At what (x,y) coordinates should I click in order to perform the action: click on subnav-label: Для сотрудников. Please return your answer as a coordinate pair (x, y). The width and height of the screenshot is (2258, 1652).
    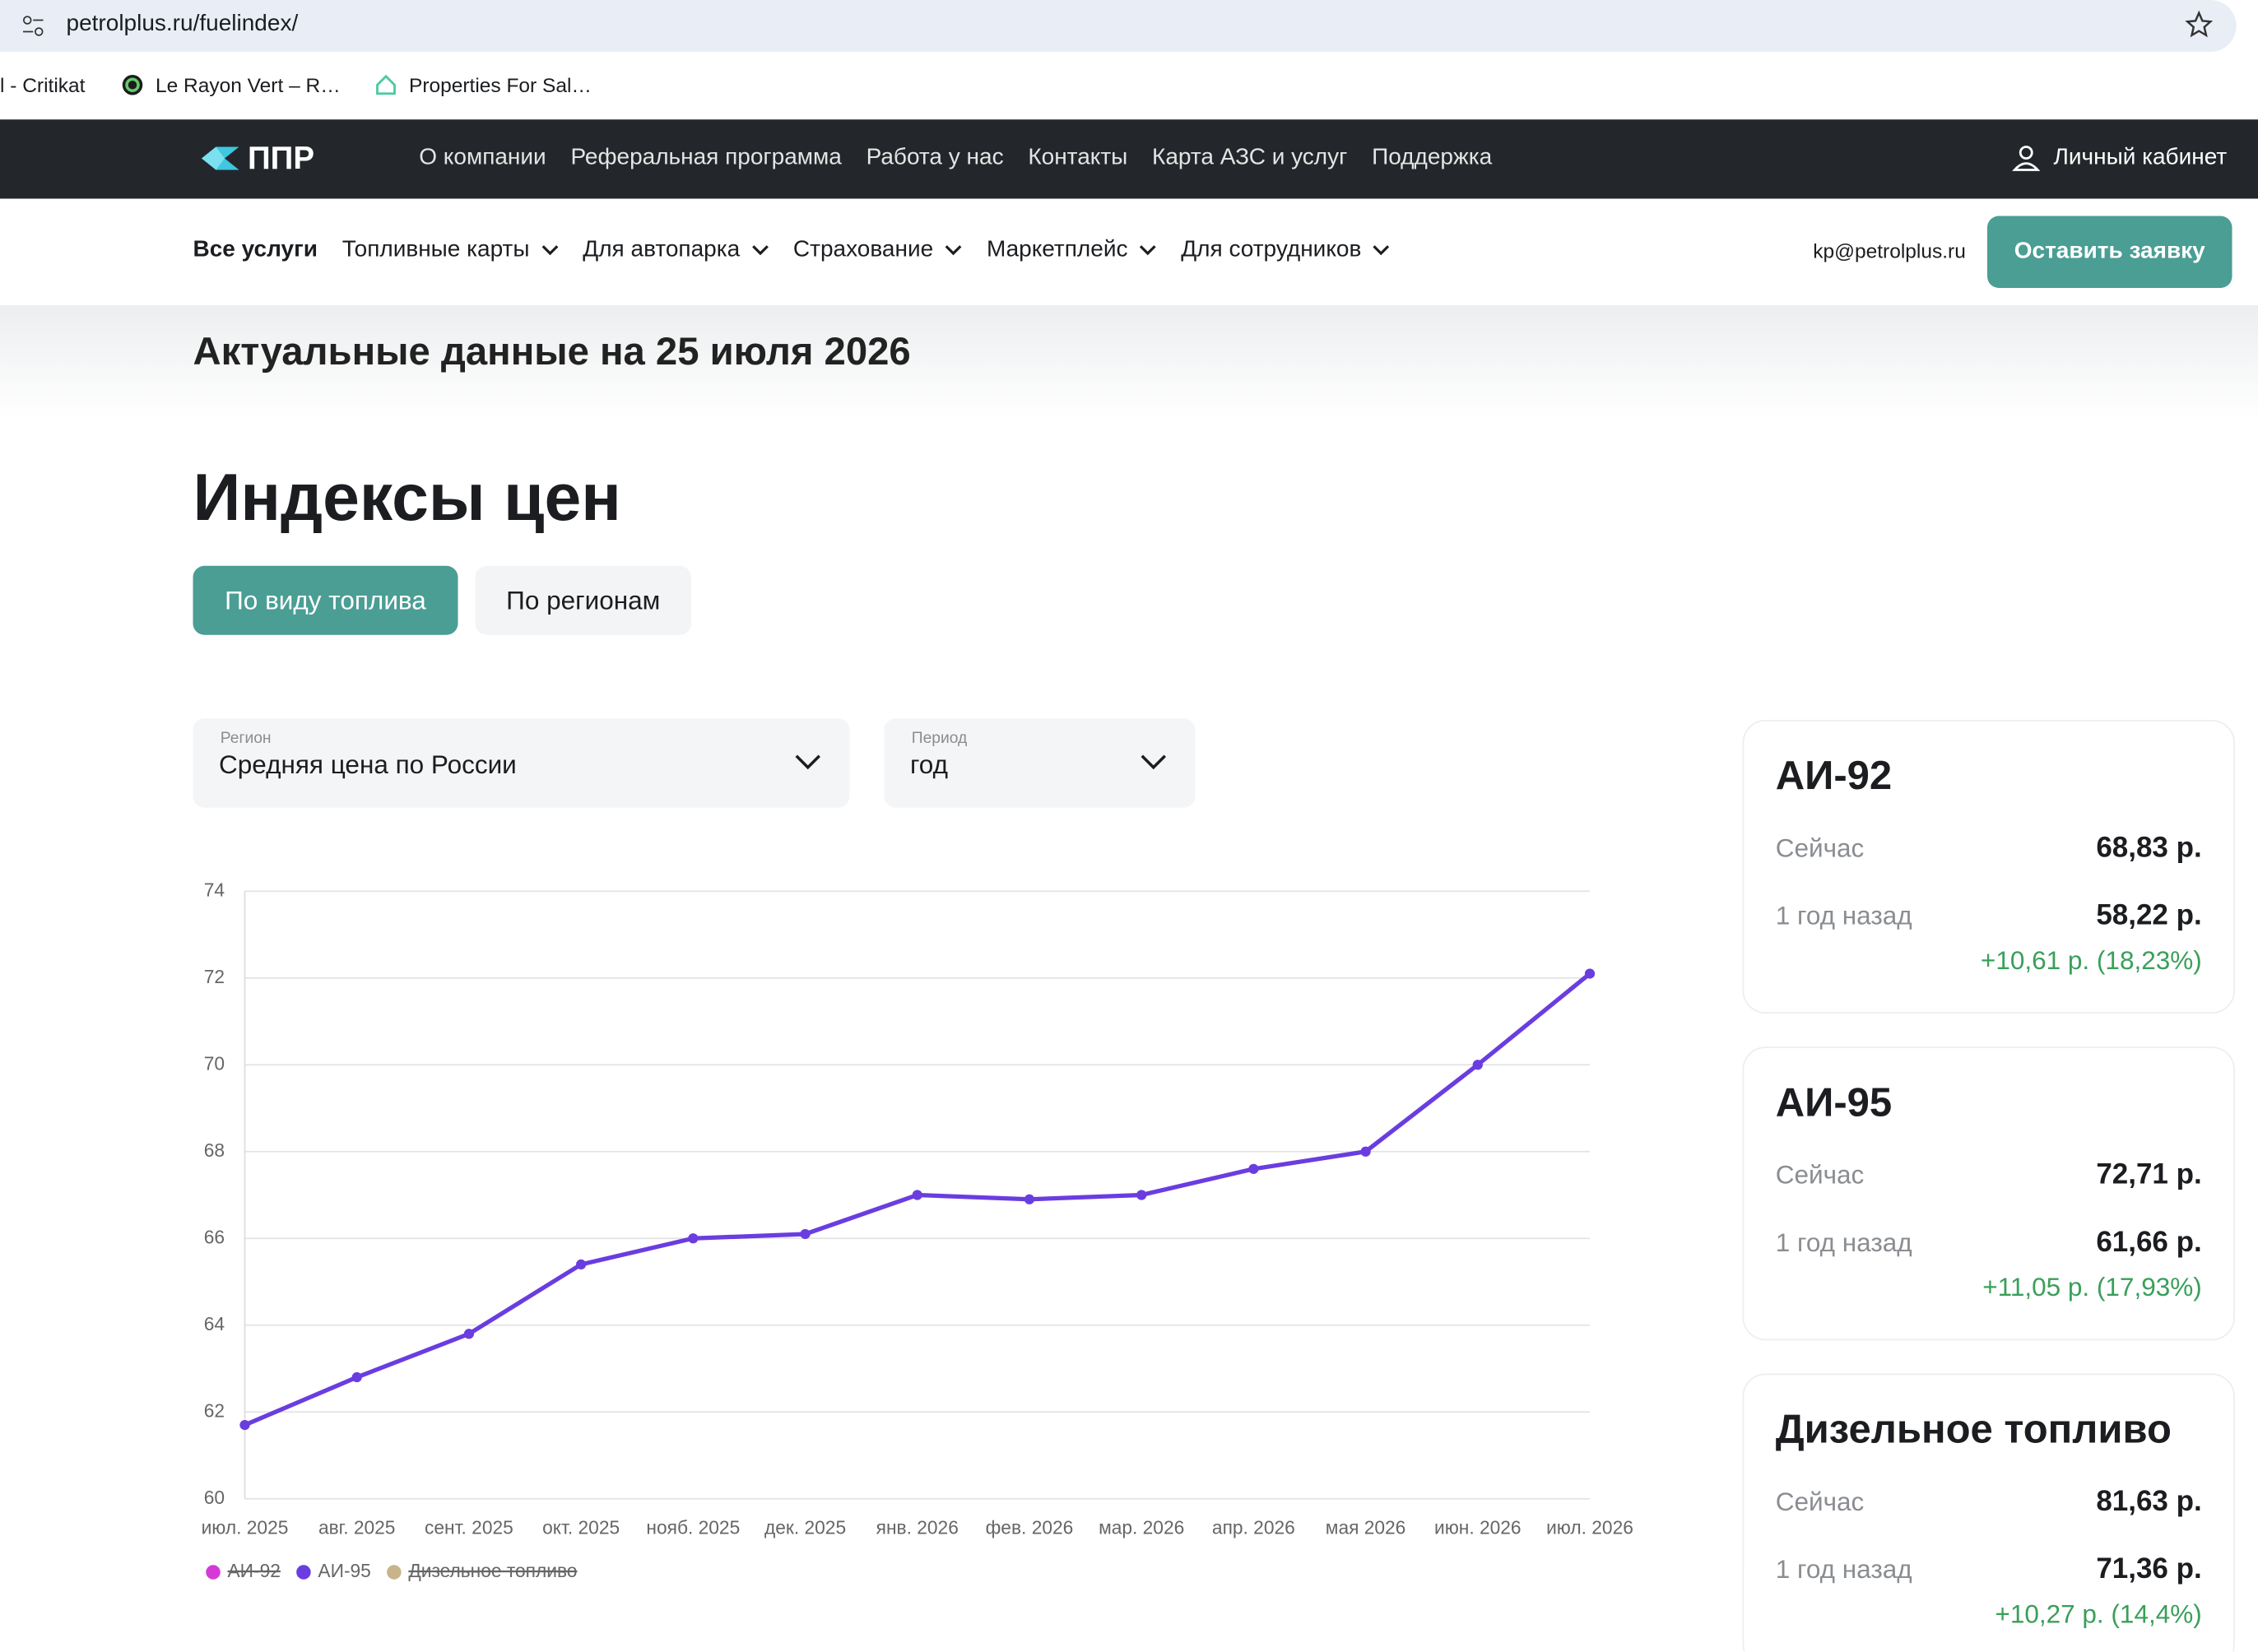
    Looking at the image, I should click on (1272, 249).